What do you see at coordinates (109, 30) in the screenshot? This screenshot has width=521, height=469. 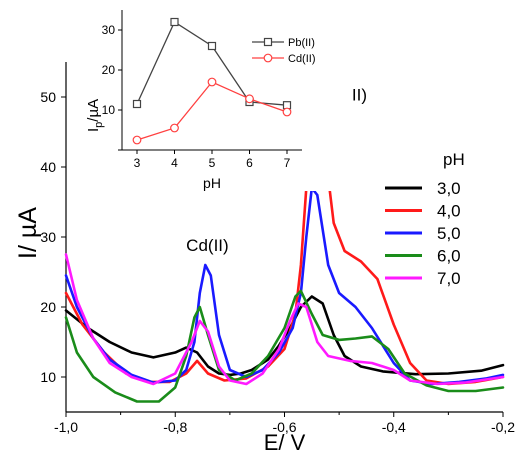 I see `inset-y-tick-label: 30` at bounding box center [109, 30].